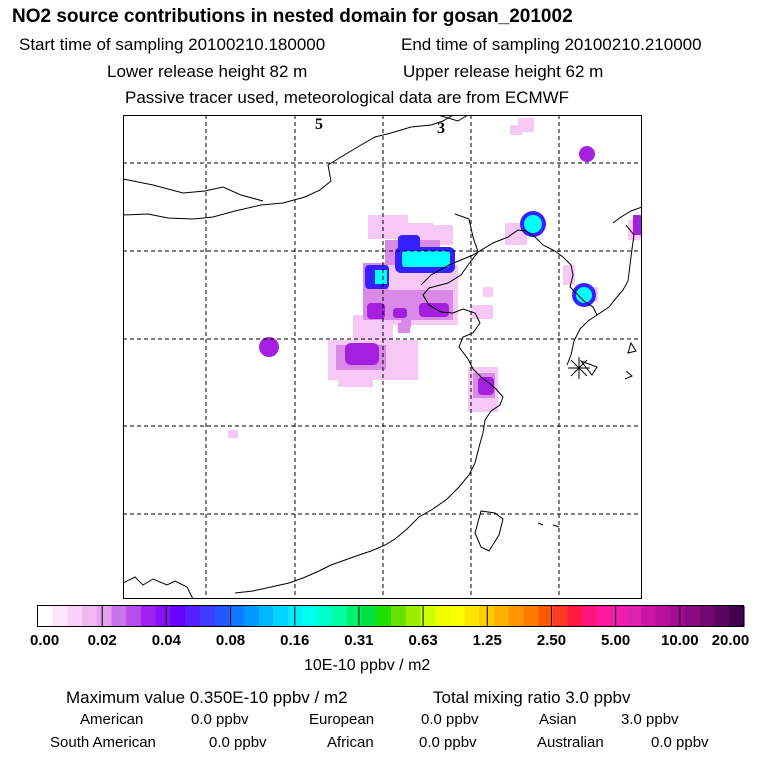  Describe the element at coordinates (295, 640) in the screenshot. I see `colorbar-tick-label: 0.16` at that location.